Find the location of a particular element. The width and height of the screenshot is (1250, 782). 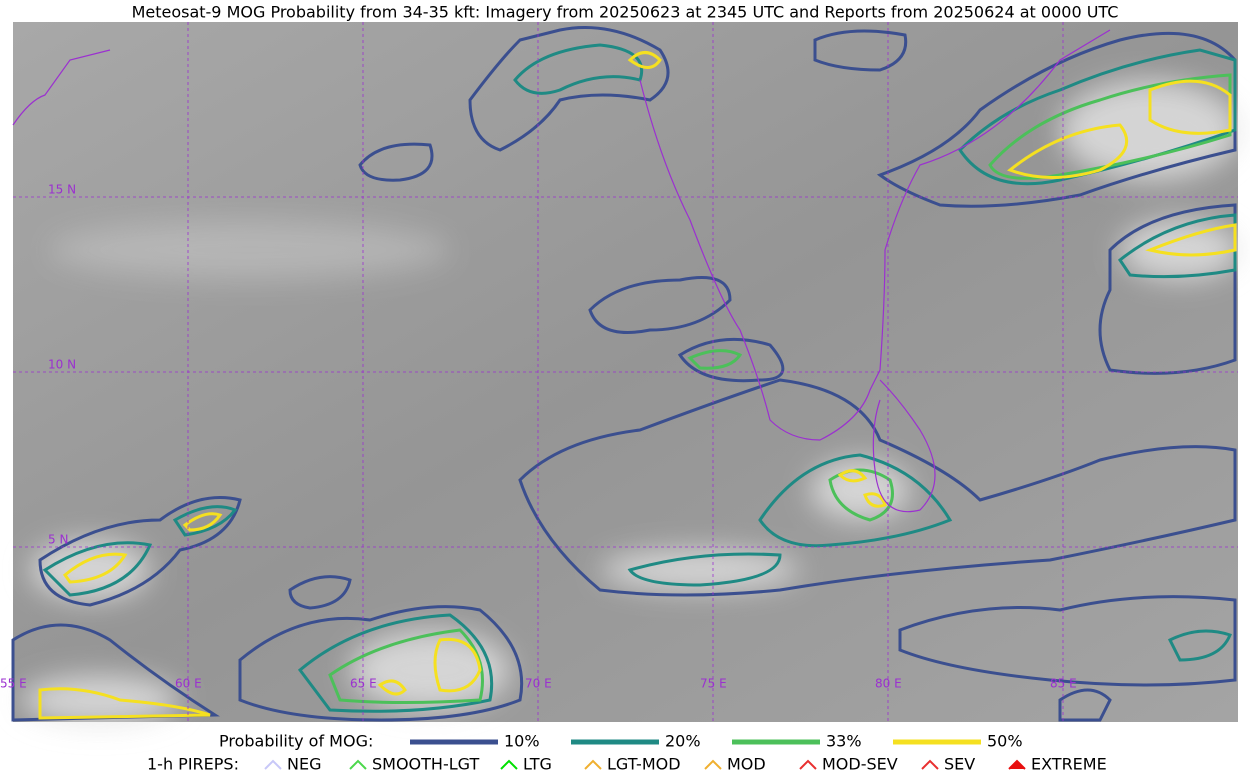

lat-label: 15 N is located at coordinates (62, 190).